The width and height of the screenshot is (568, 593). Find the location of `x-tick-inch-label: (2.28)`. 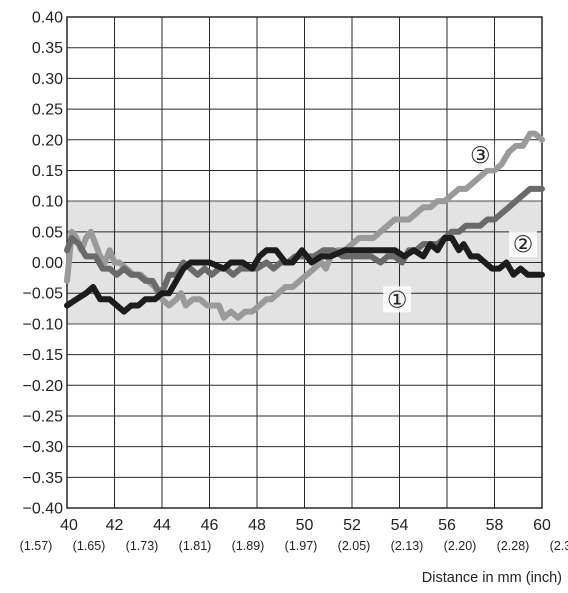

x-tick-inch-label: (2.28) is located at coordinates (513, 546).